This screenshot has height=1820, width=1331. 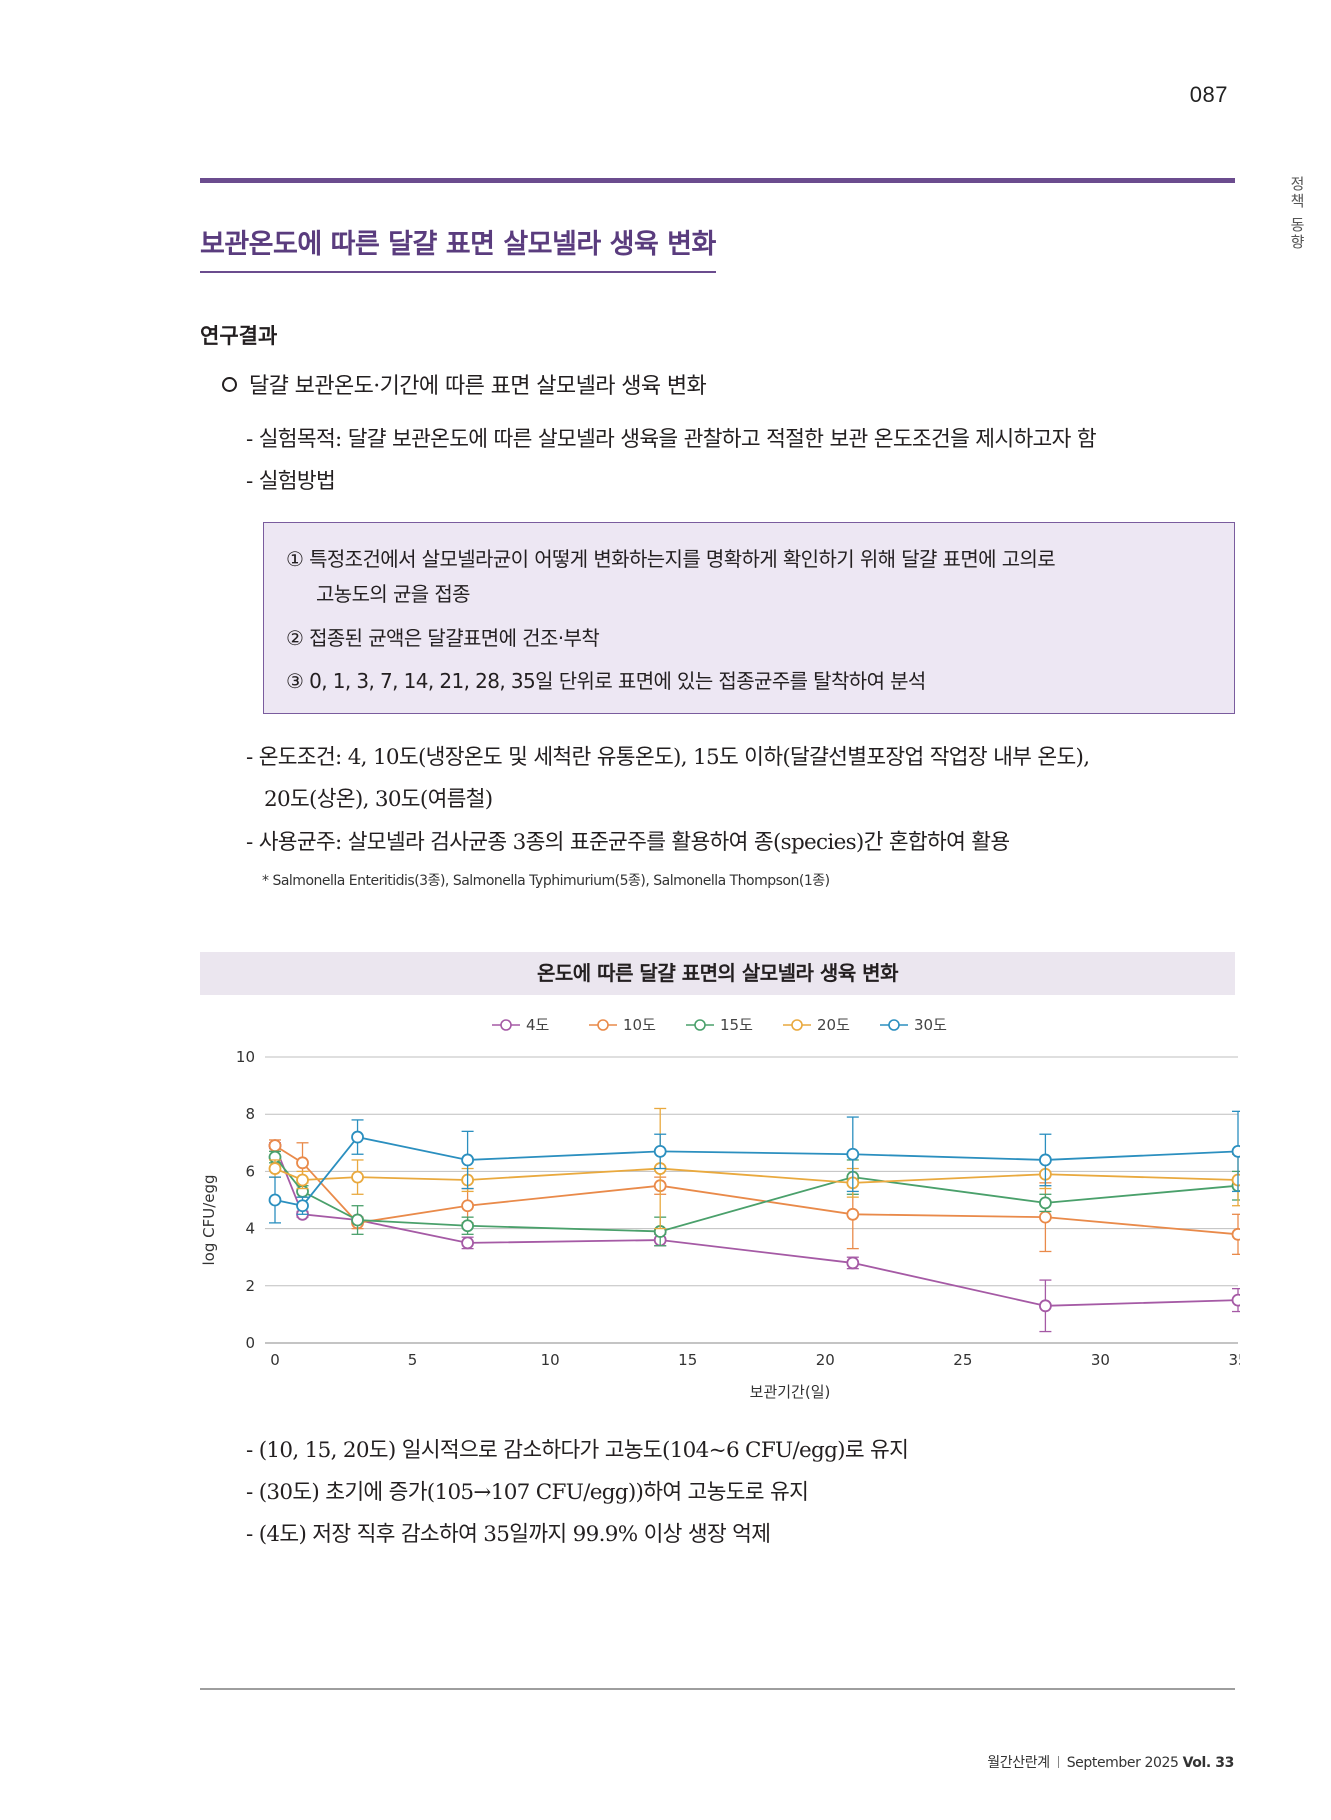 I want to click on x-tick-label: 15, so click(x=687, y=1360).